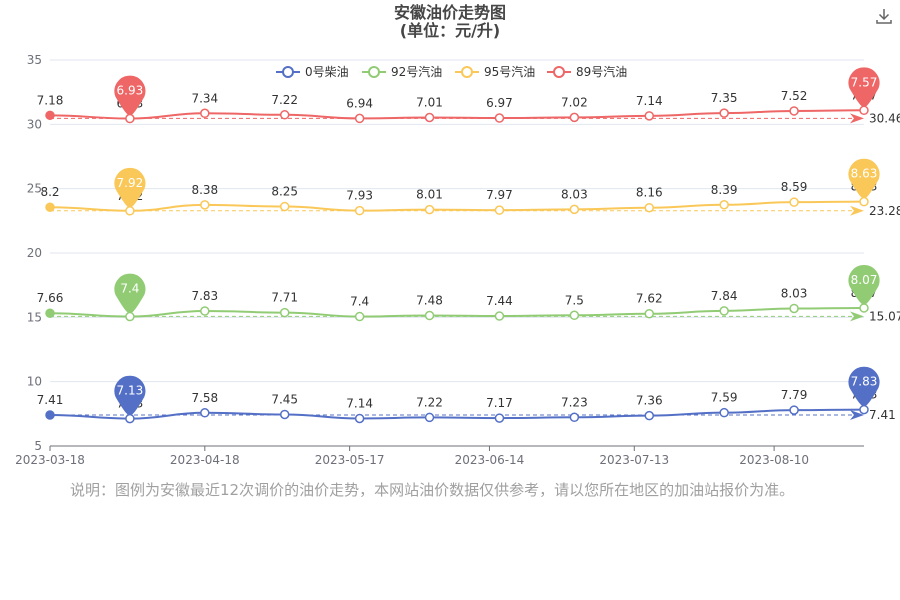  I want to click on data-label: 6.94, so click(359, 103).